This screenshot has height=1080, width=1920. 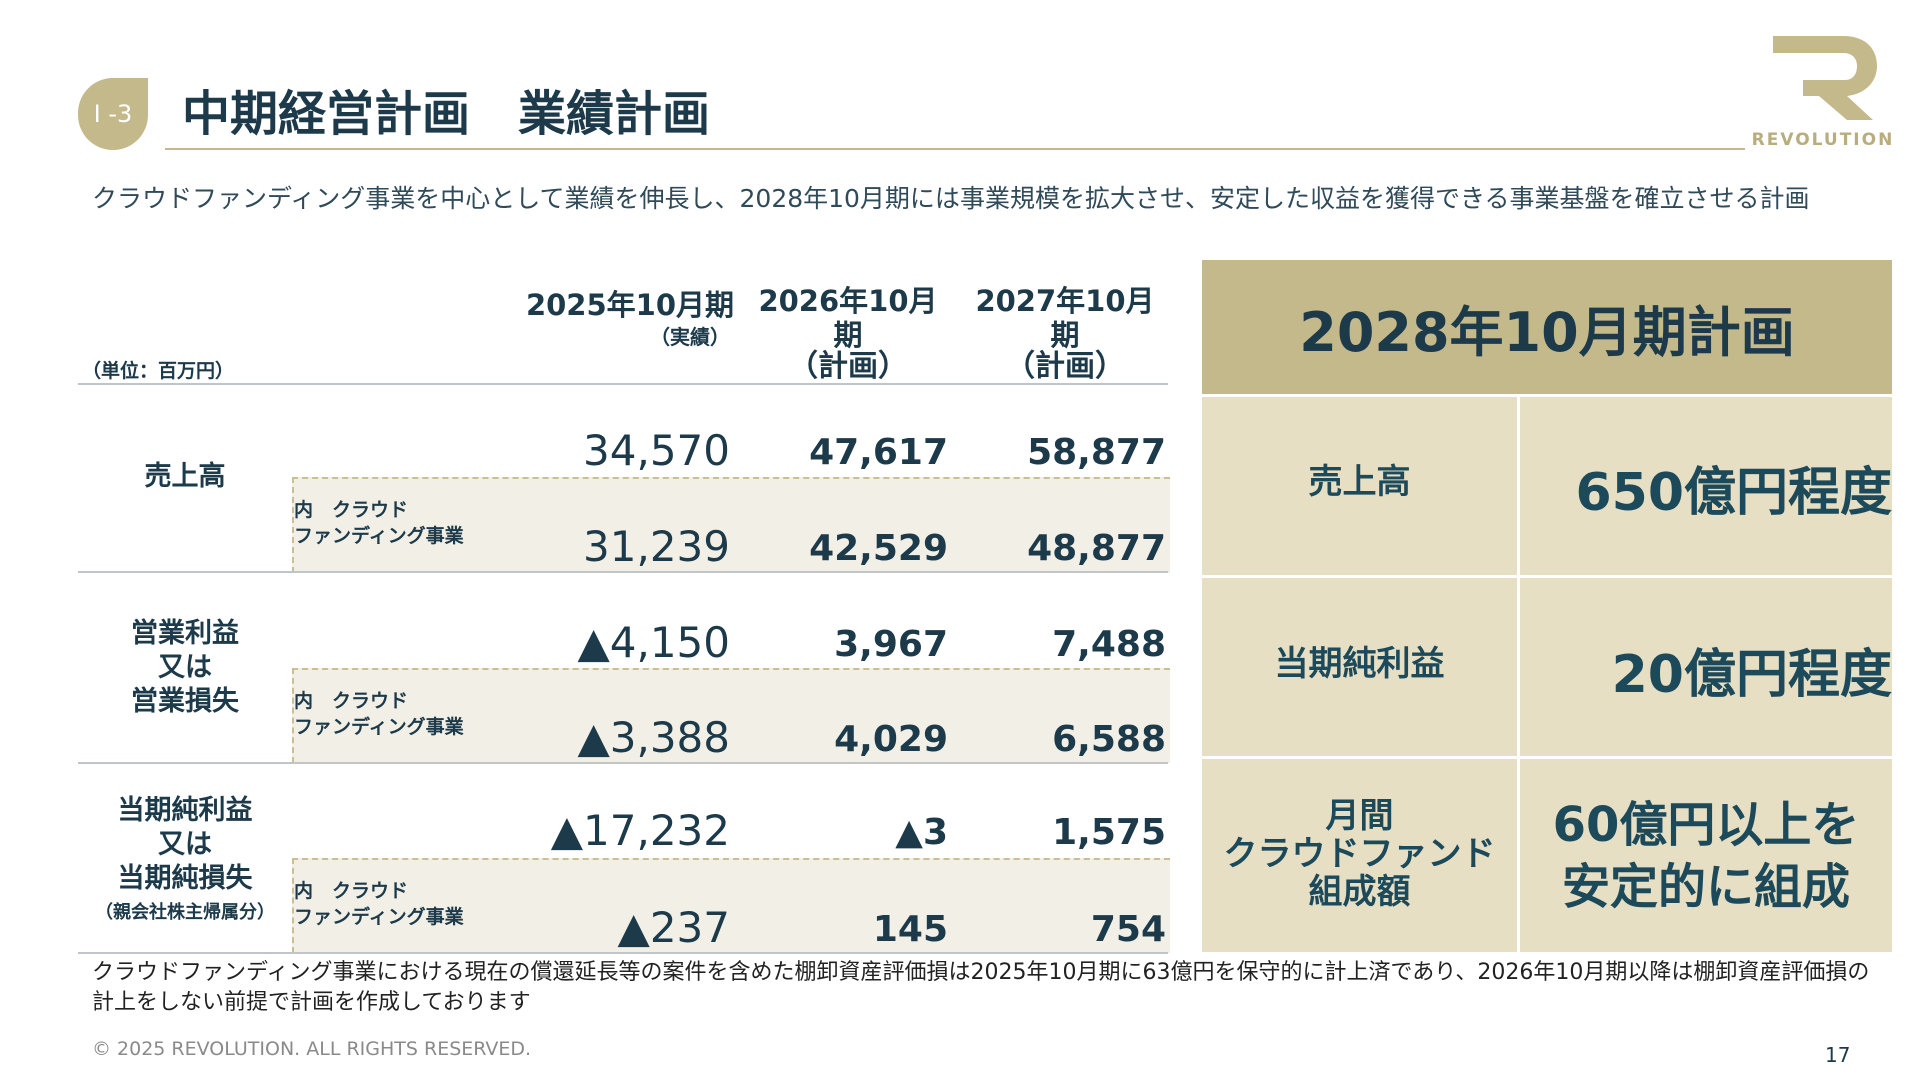 What do you see at coordinates (1096, 548) in the screenshot?
I see `cf-sales-2027: 48,877` at bounding box center [1096, 548].